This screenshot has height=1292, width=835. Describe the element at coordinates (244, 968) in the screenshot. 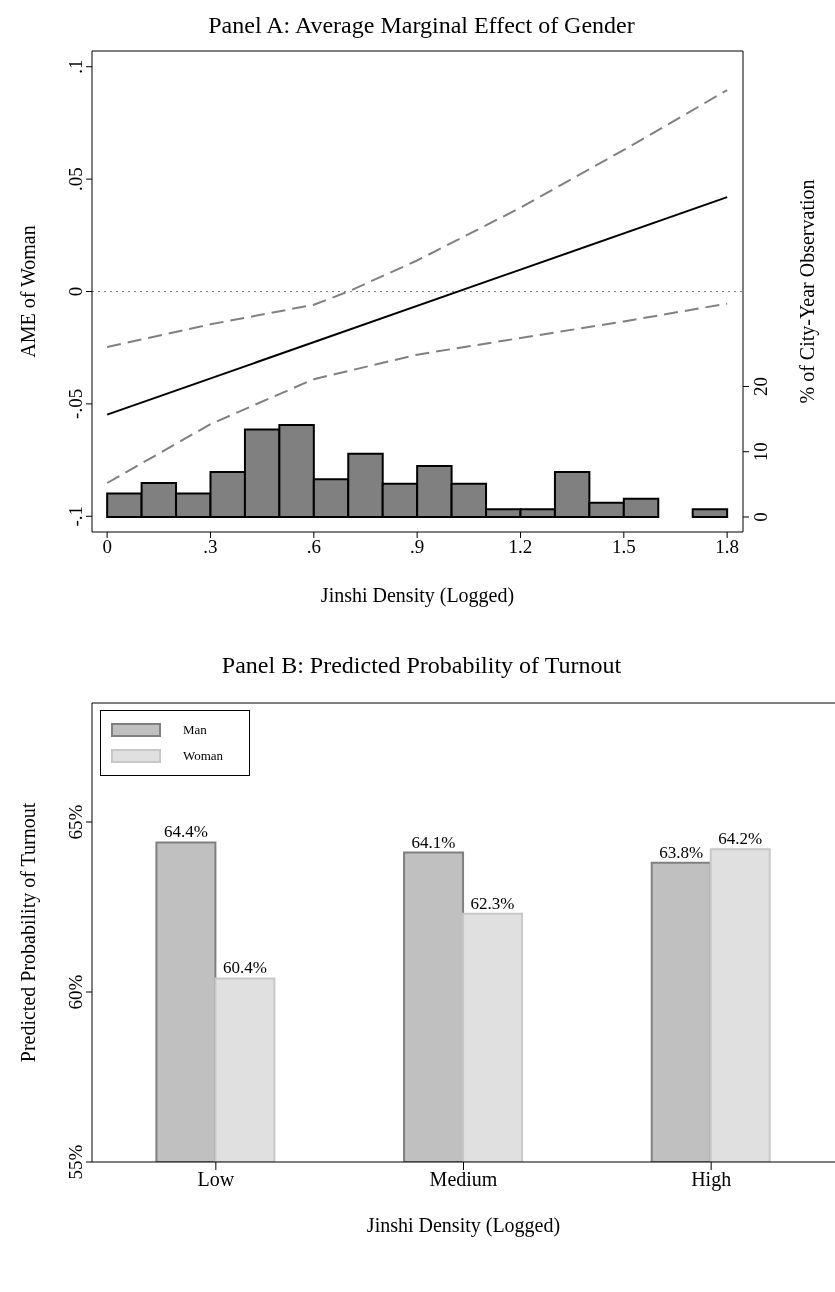

I see `data-label: 60.4%` at that location.